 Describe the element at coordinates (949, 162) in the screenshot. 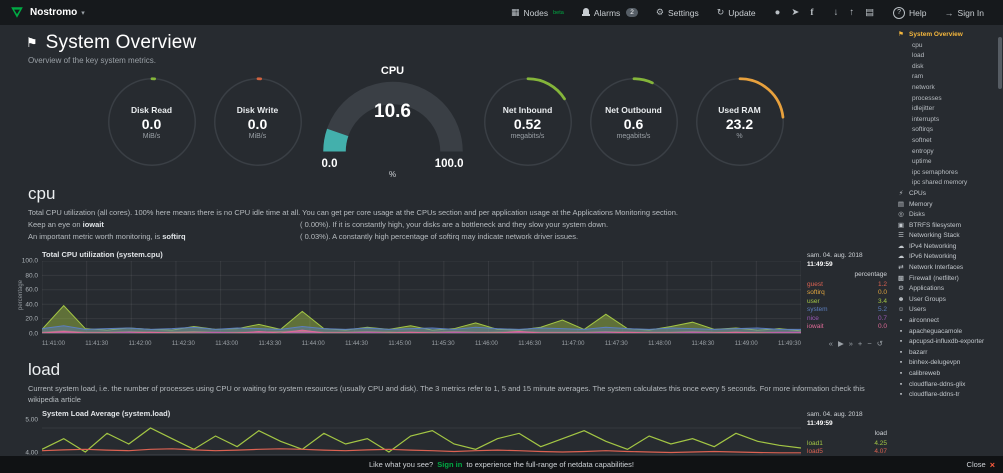

I see `sidebar-item-uptime: uptime` at that location.